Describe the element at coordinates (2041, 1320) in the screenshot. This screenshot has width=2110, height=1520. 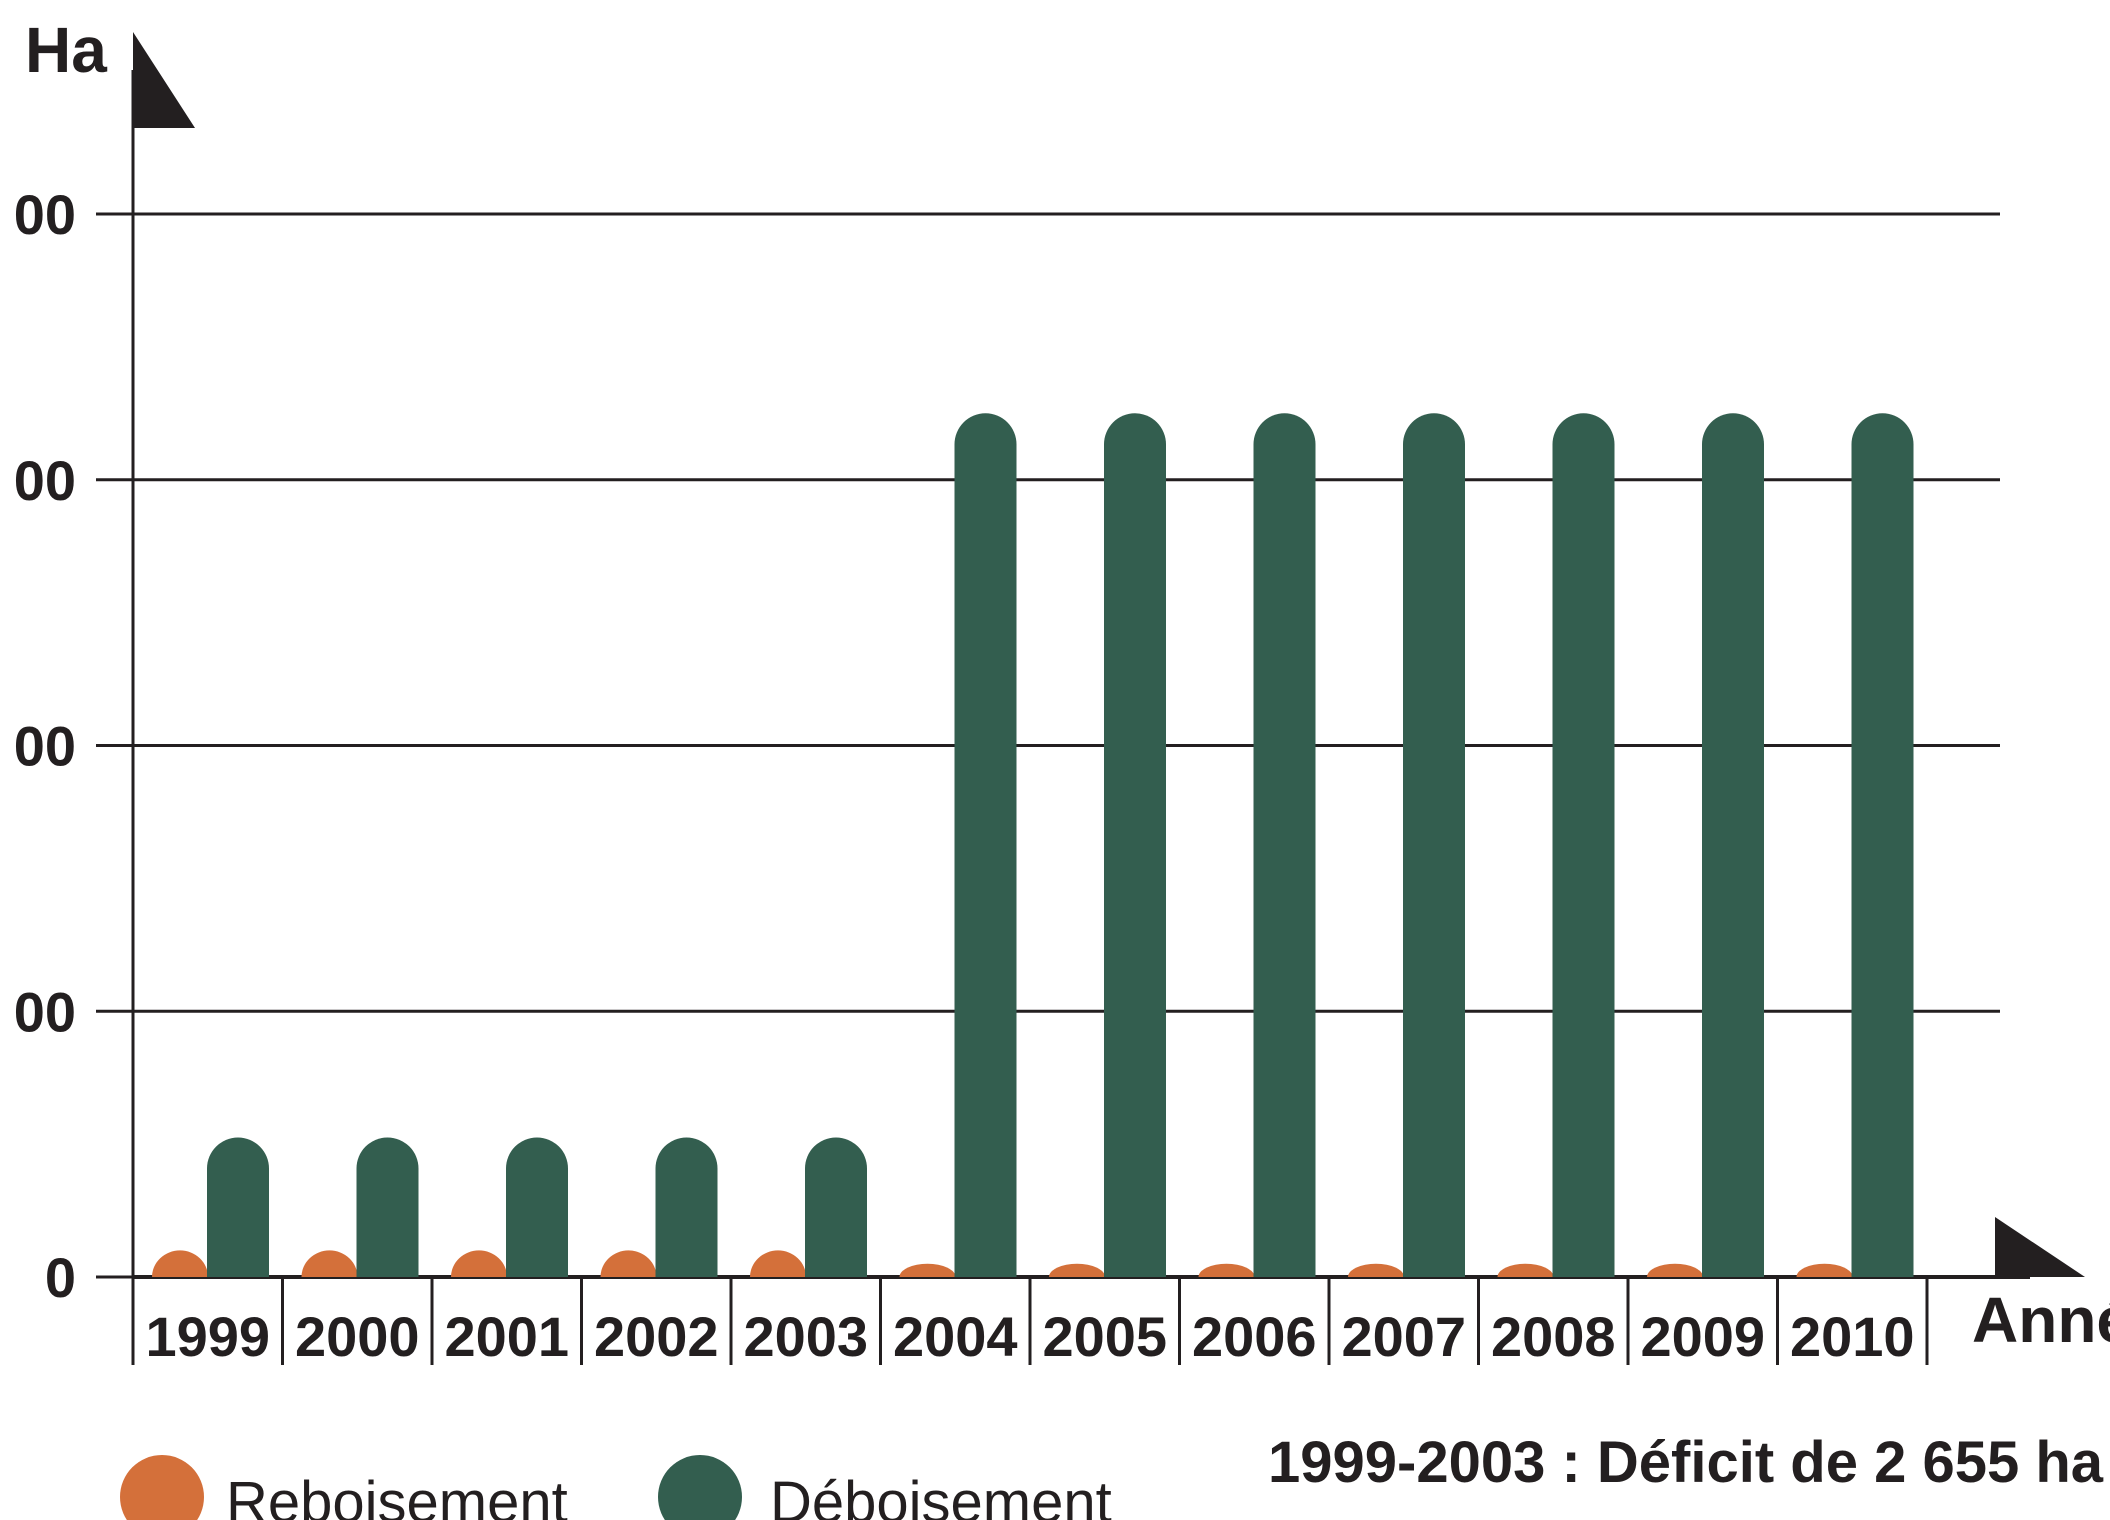
I see `x-axis-label: Anné` at that location.